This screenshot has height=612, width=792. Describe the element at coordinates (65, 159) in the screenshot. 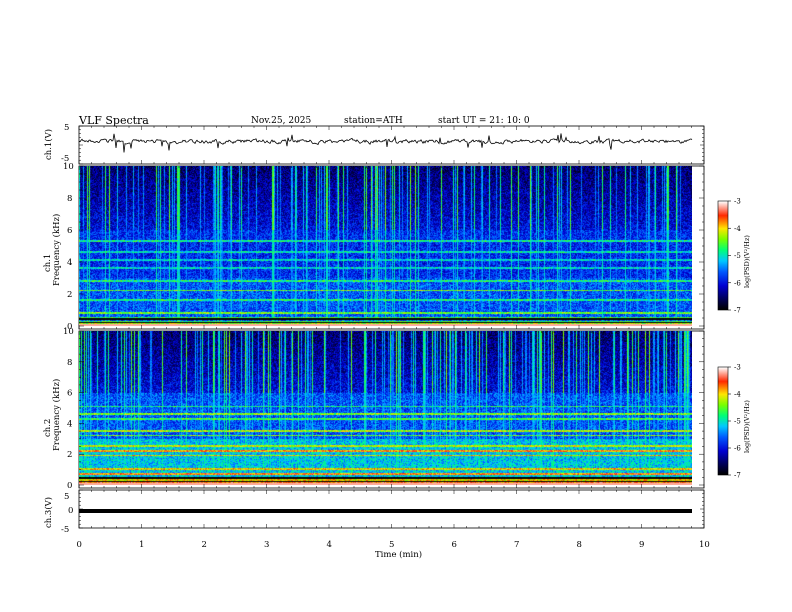

I see `ch1-ytick-minus5: -5` at that location.